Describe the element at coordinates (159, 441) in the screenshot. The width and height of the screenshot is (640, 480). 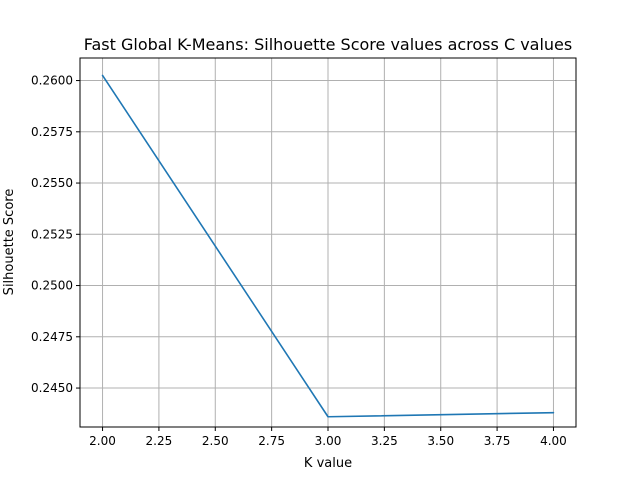
I see `x-tick-label: 2.25` at that location.